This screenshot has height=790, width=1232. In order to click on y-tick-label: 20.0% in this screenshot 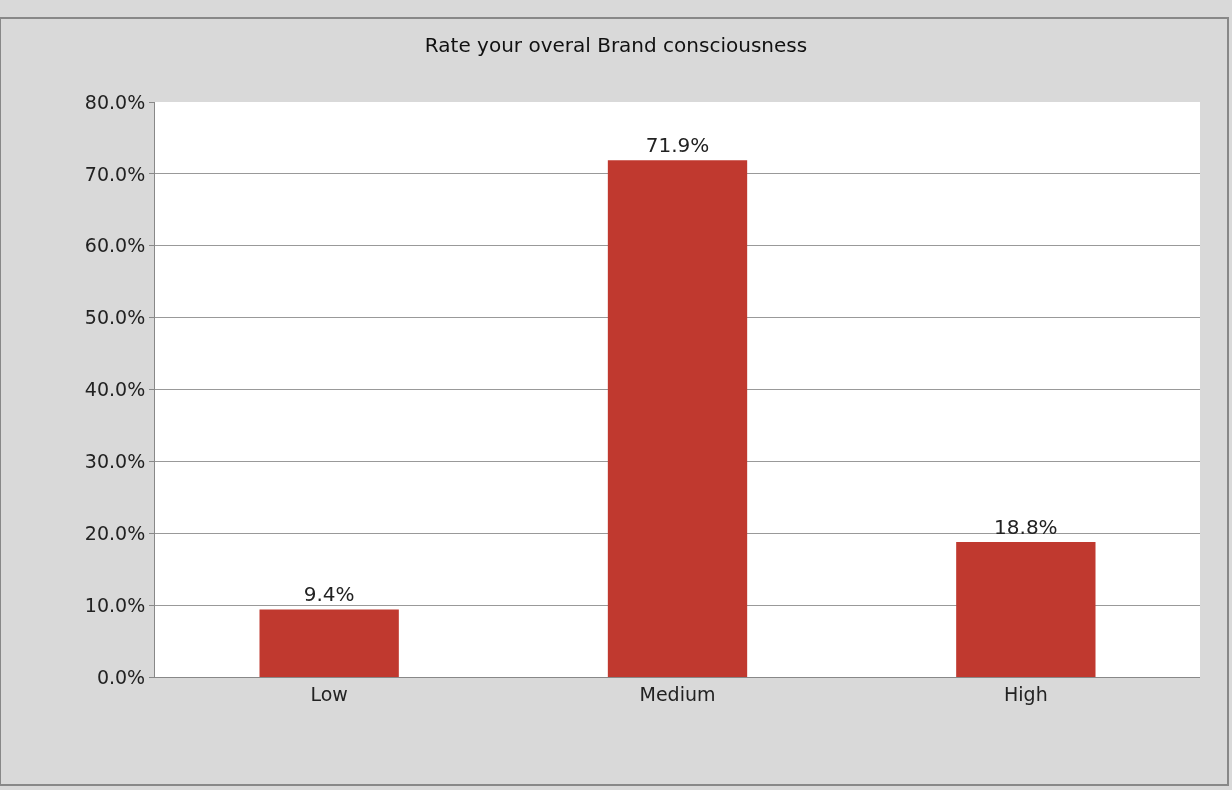, I will do `click(115, 532)`.